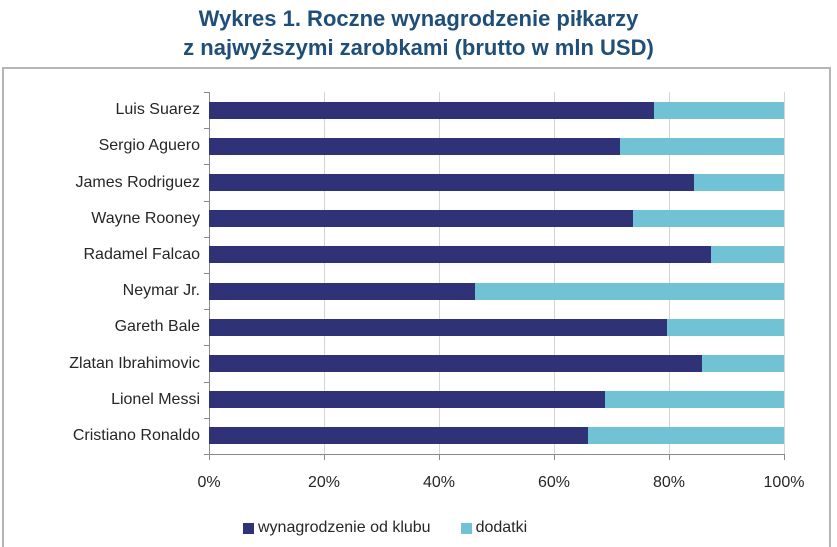 The height and width of the screenshot is (547, 837). I want to click on category-label: Wayne Rooney, so click(145, 218).